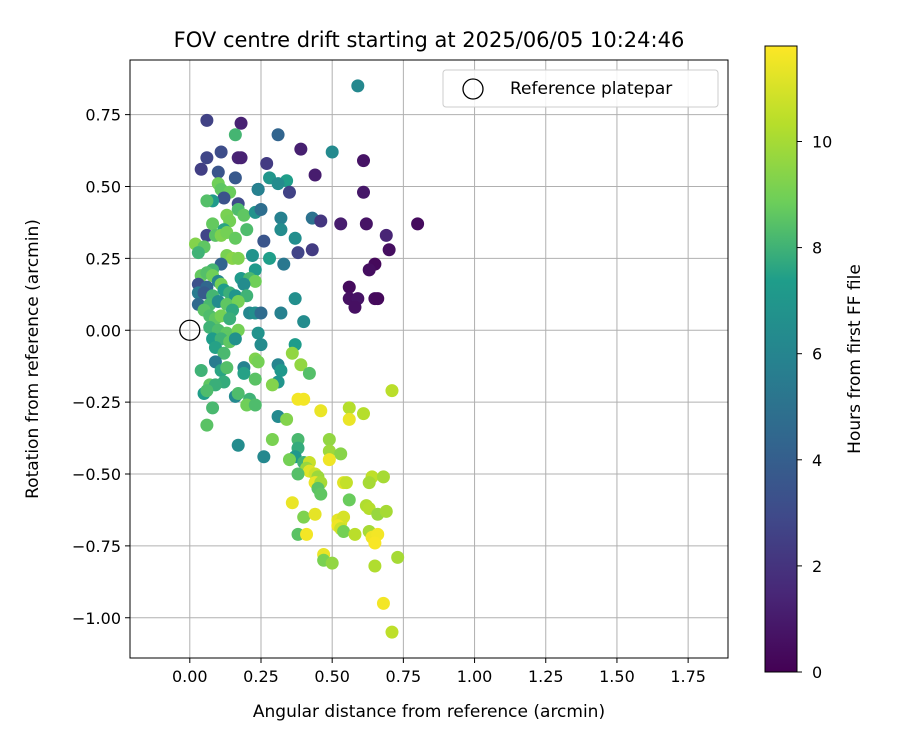  Describe the element at coordinates (103, 187) in the screenshot. I see `y-tick-label: 0.50` at that location.